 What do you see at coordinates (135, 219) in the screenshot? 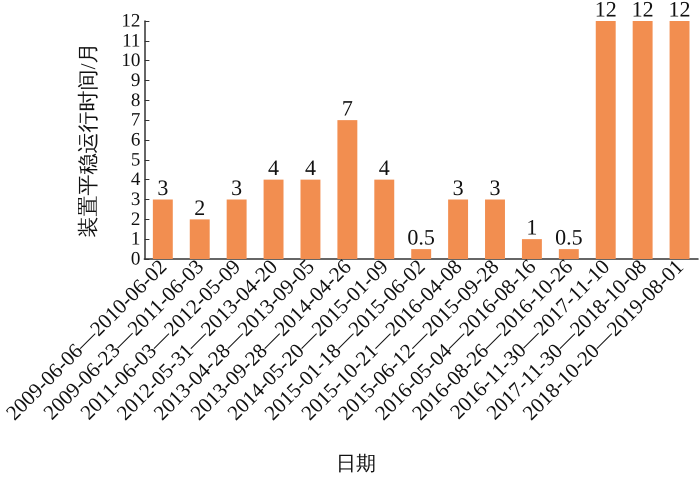
I see `y-tick-label: 2` at bounding box center [135, 219].